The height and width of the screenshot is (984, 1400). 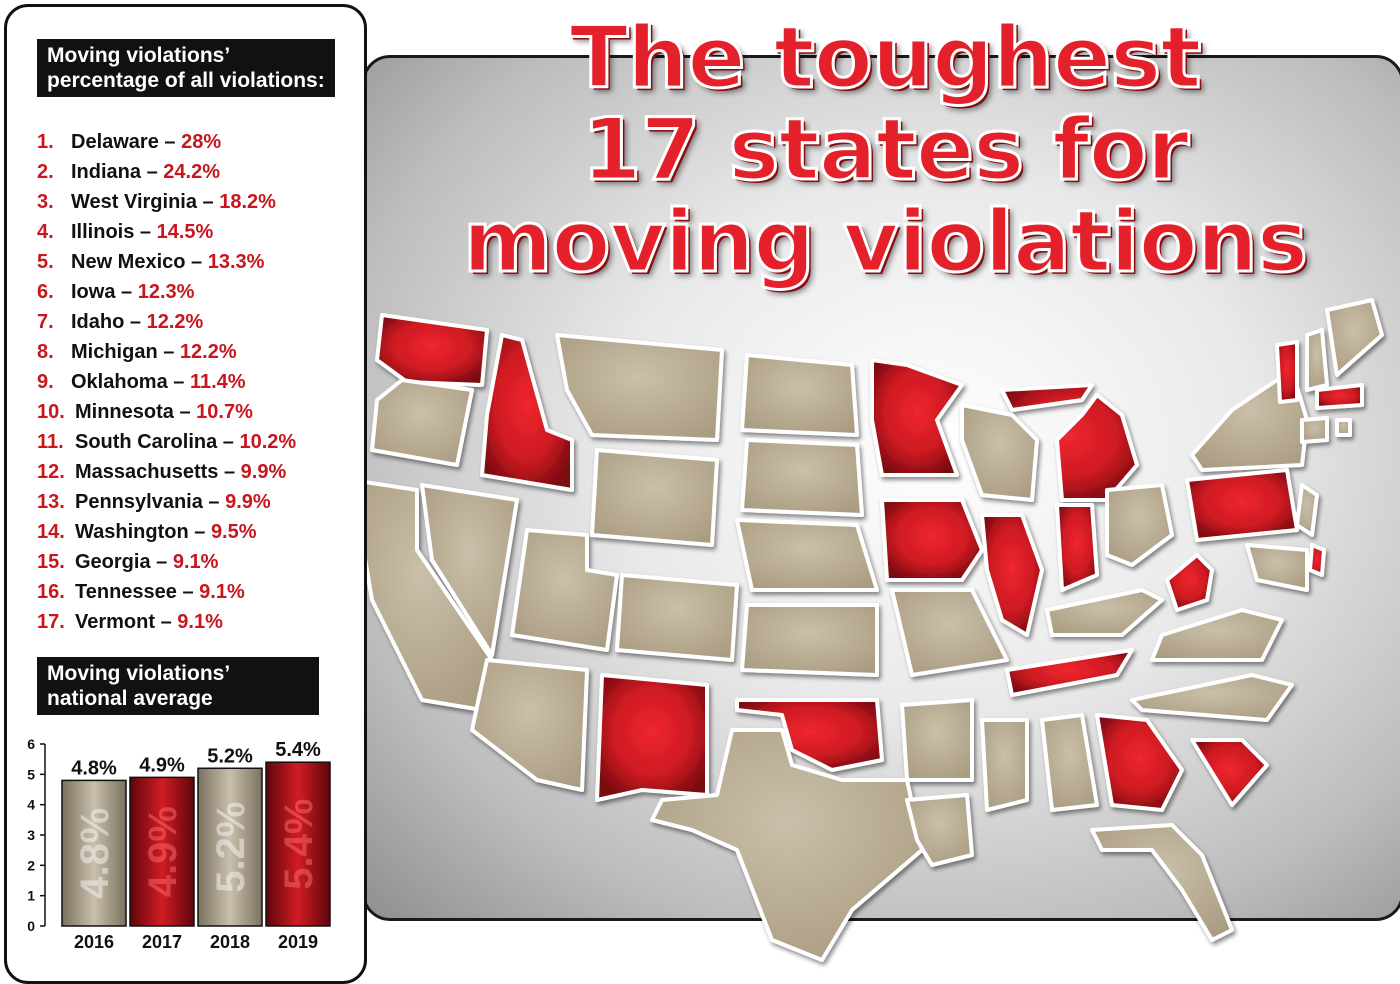 I want to click on x-tick-label: 2017, so click(x=162, y=942).